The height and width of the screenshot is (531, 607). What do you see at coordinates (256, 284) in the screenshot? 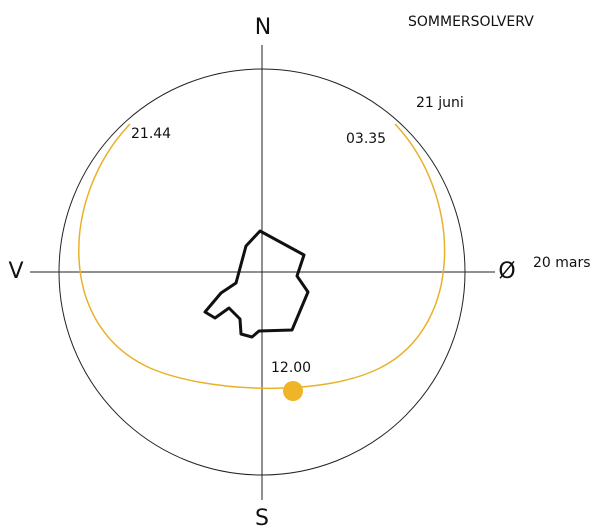
I see `building-outline` at bounding box center [256, 284].